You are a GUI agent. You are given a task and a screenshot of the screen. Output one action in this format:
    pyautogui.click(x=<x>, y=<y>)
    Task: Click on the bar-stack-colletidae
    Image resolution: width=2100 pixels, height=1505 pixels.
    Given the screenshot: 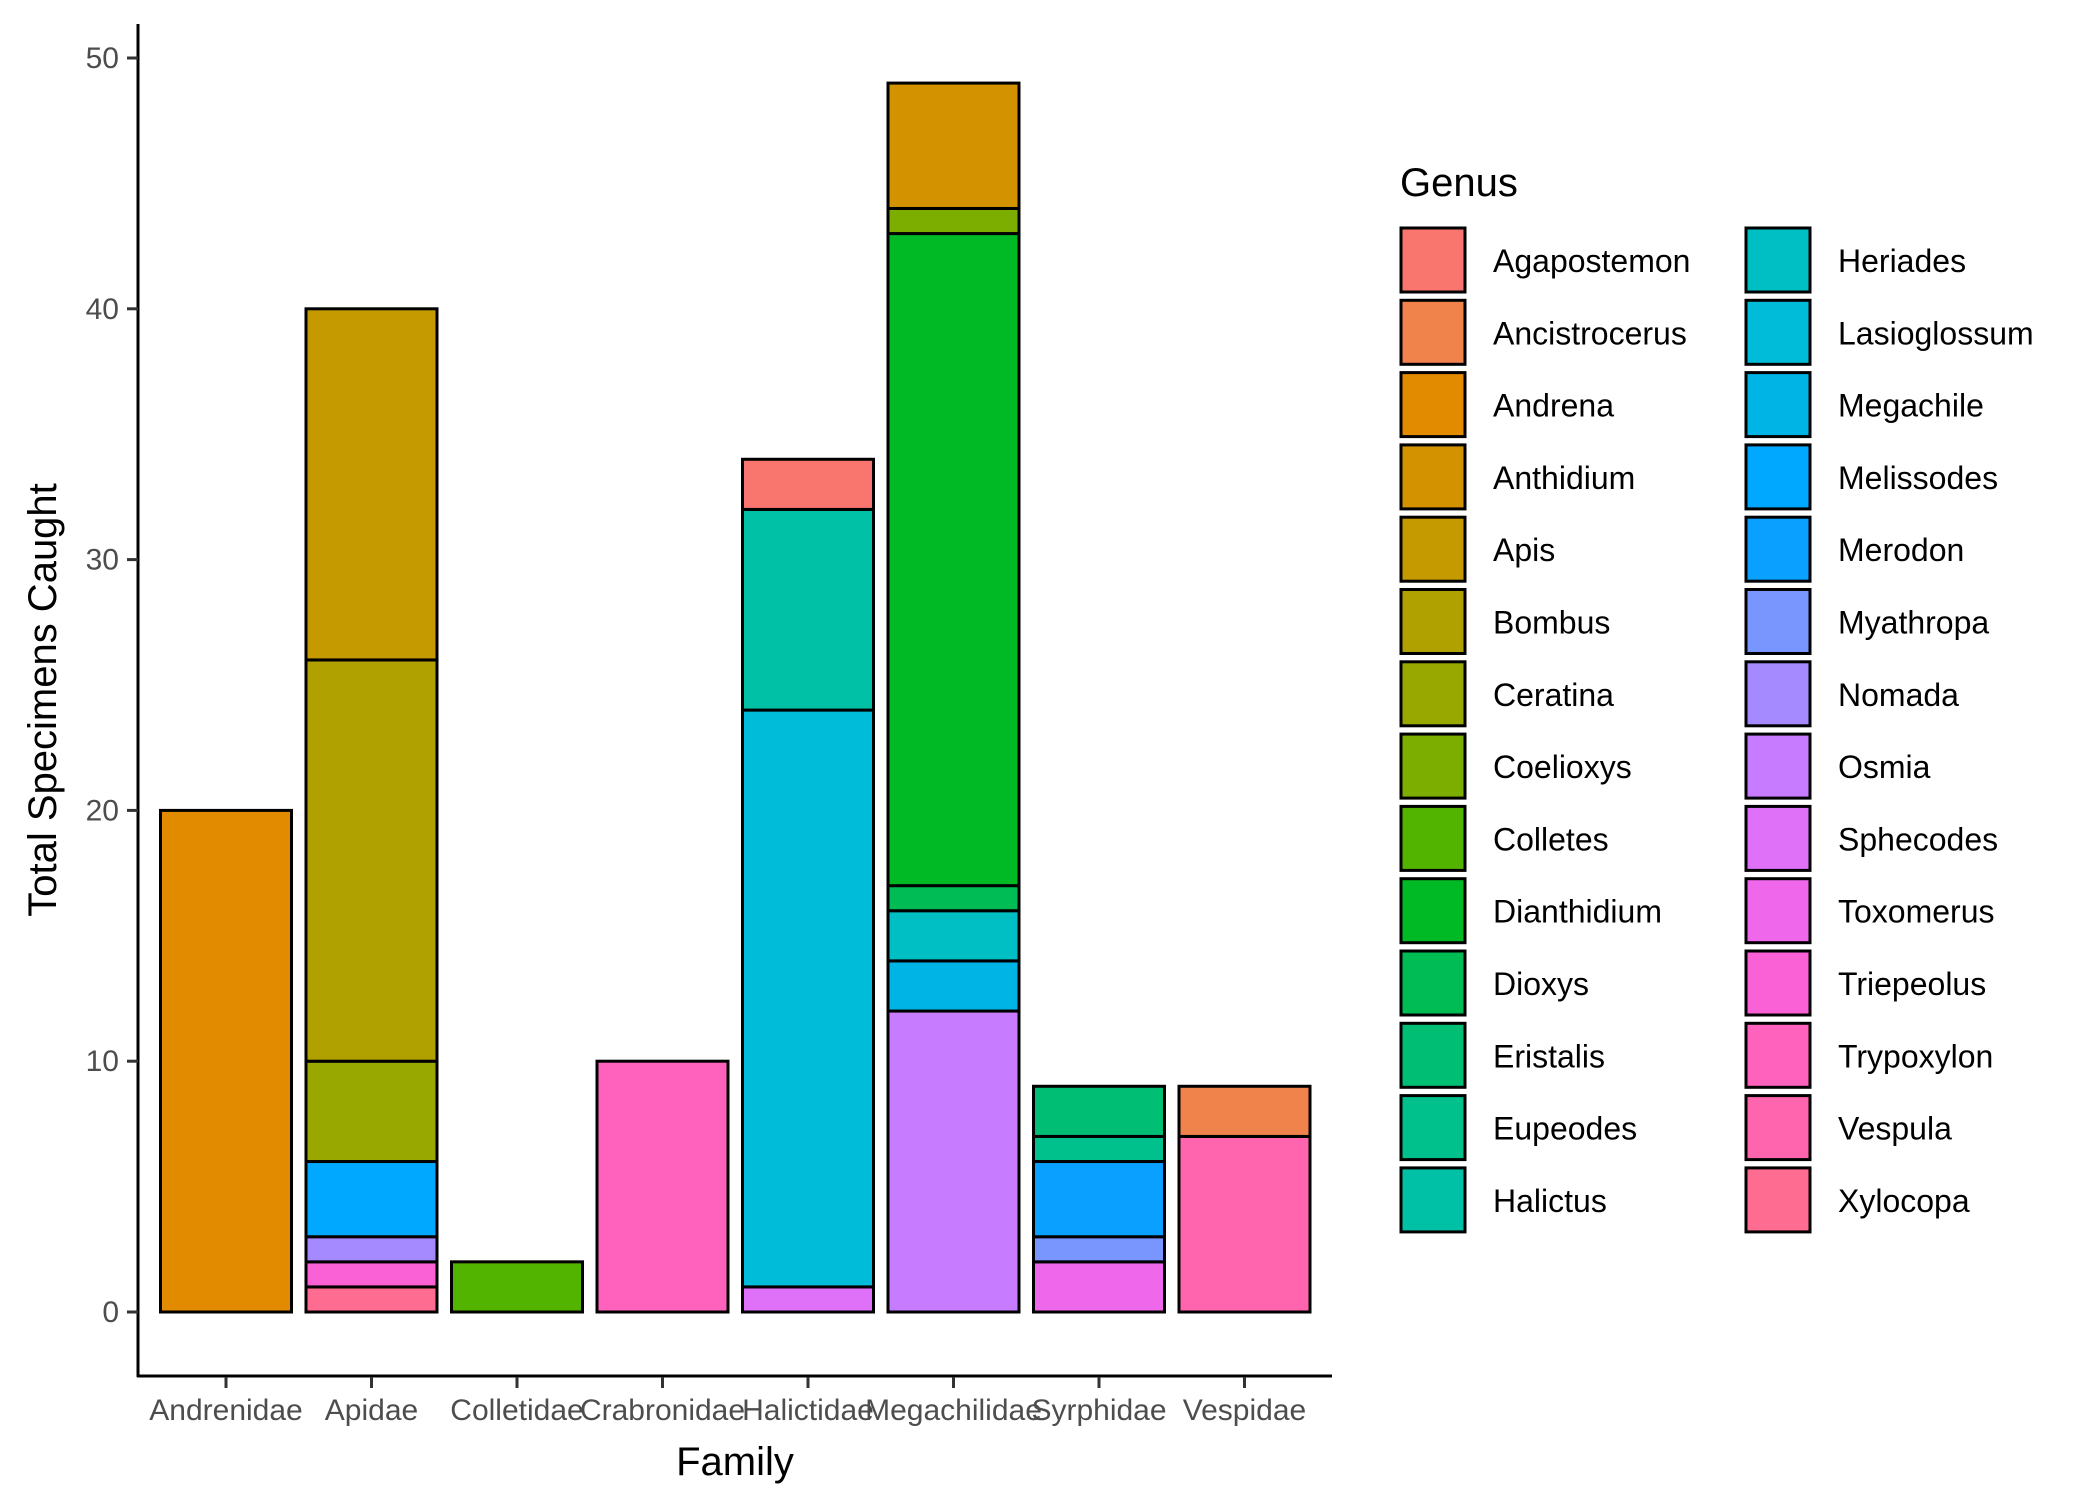 What is the action you would take?
    pyautogui.click(x=517, y=1287)
    